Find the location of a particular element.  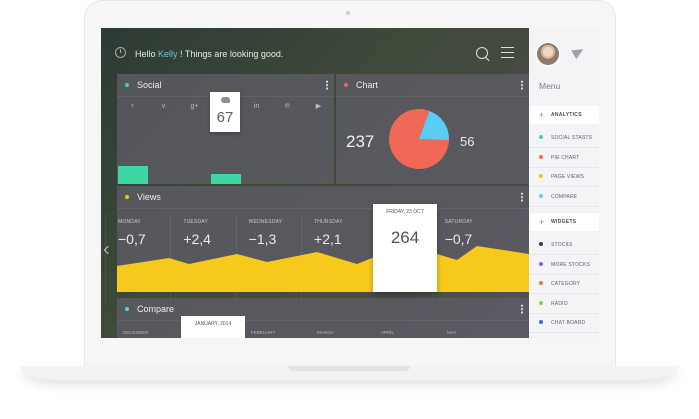

menu-item: SOCIAL STASTS is located at coordinates (564, 138).